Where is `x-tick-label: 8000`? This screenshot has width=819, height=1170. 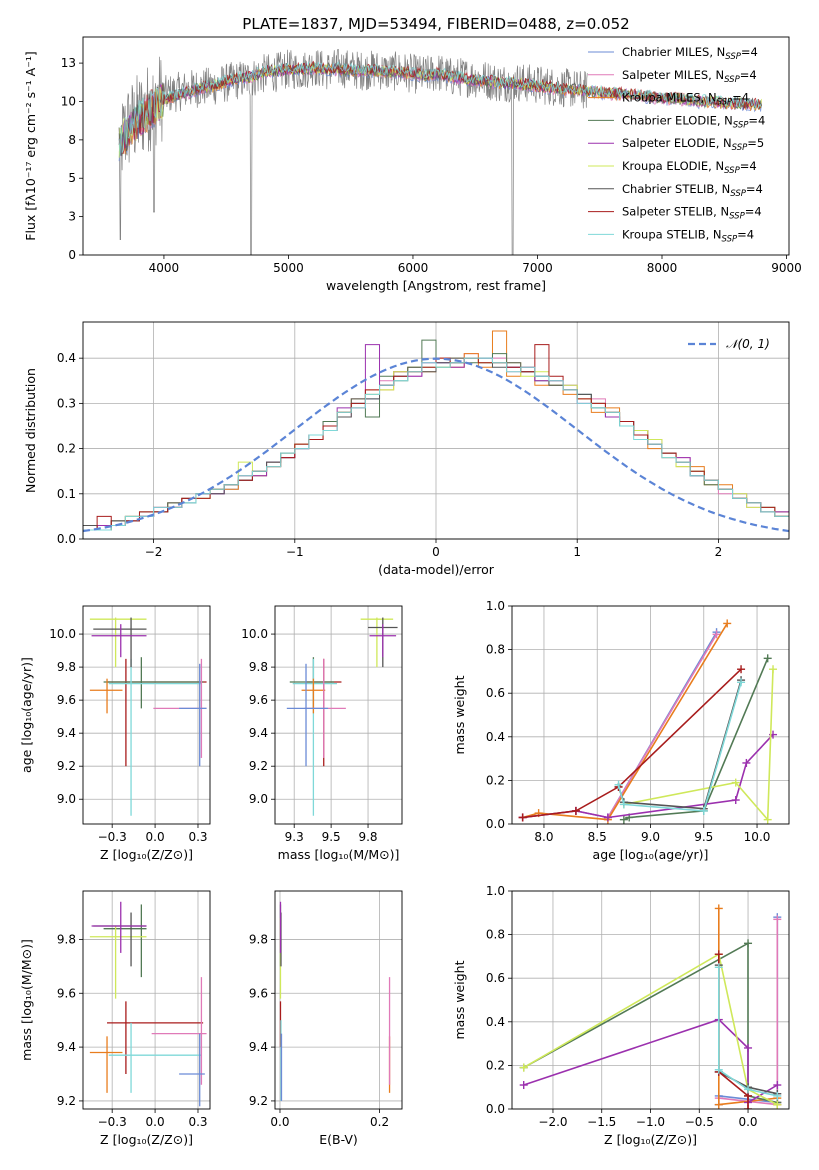
x-tick-label: 8000 is located at coordinates (662, 268).